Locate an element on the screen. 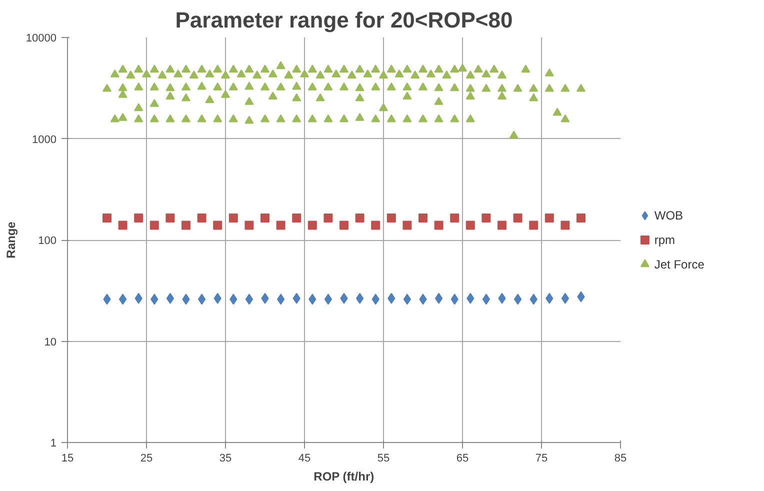  x-axis-title: ROP (ft/hr) is located at coordinates (344, 477).